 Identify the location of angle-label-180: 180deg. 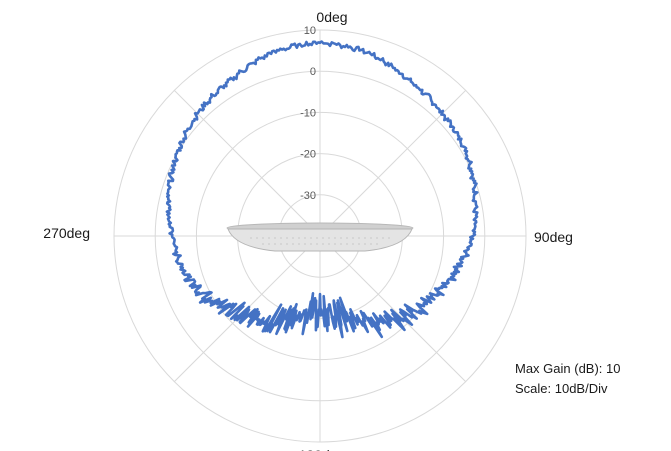
(322, 449).